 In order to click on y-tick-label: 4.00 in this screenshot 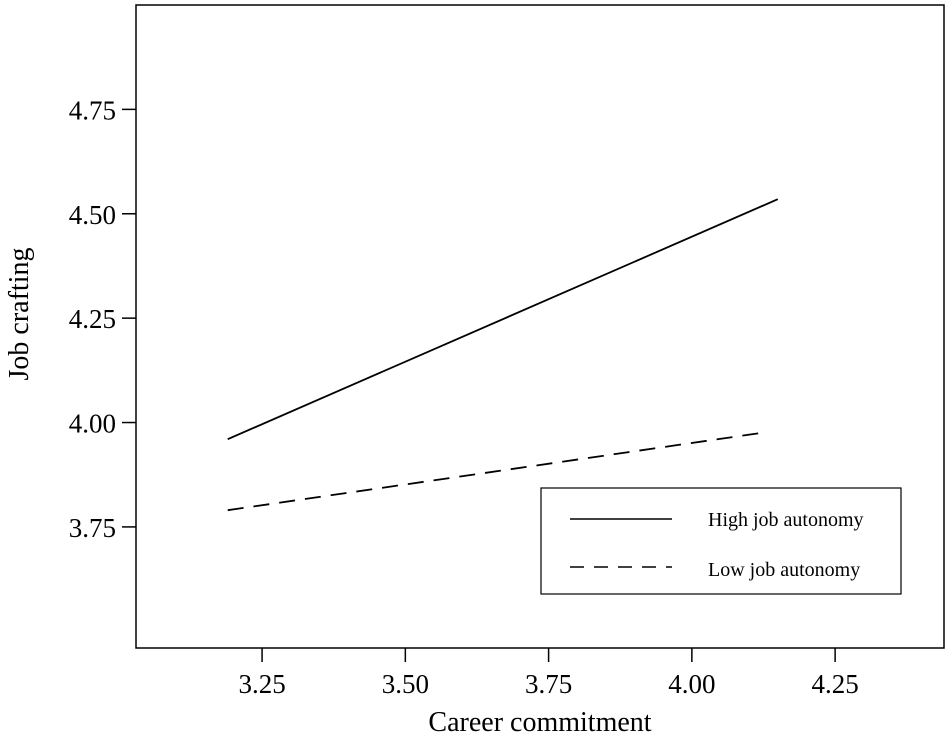, I will do `click(92, 424)`.